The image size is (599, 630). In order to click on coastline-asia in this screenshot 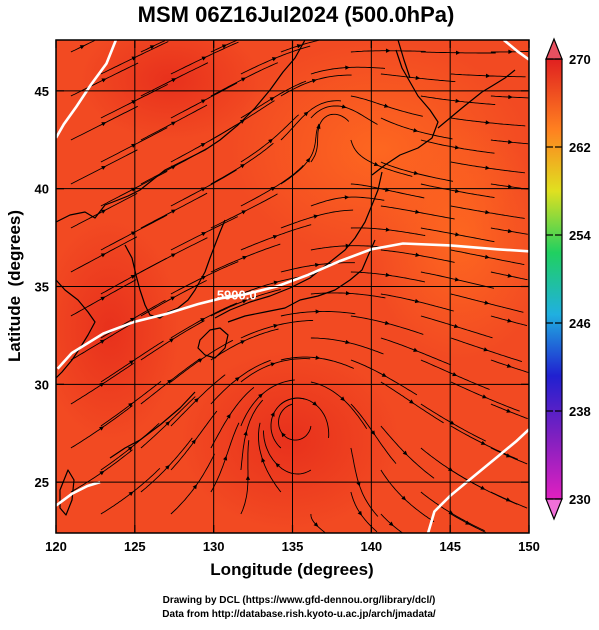, I will do `click(181, 131)`.